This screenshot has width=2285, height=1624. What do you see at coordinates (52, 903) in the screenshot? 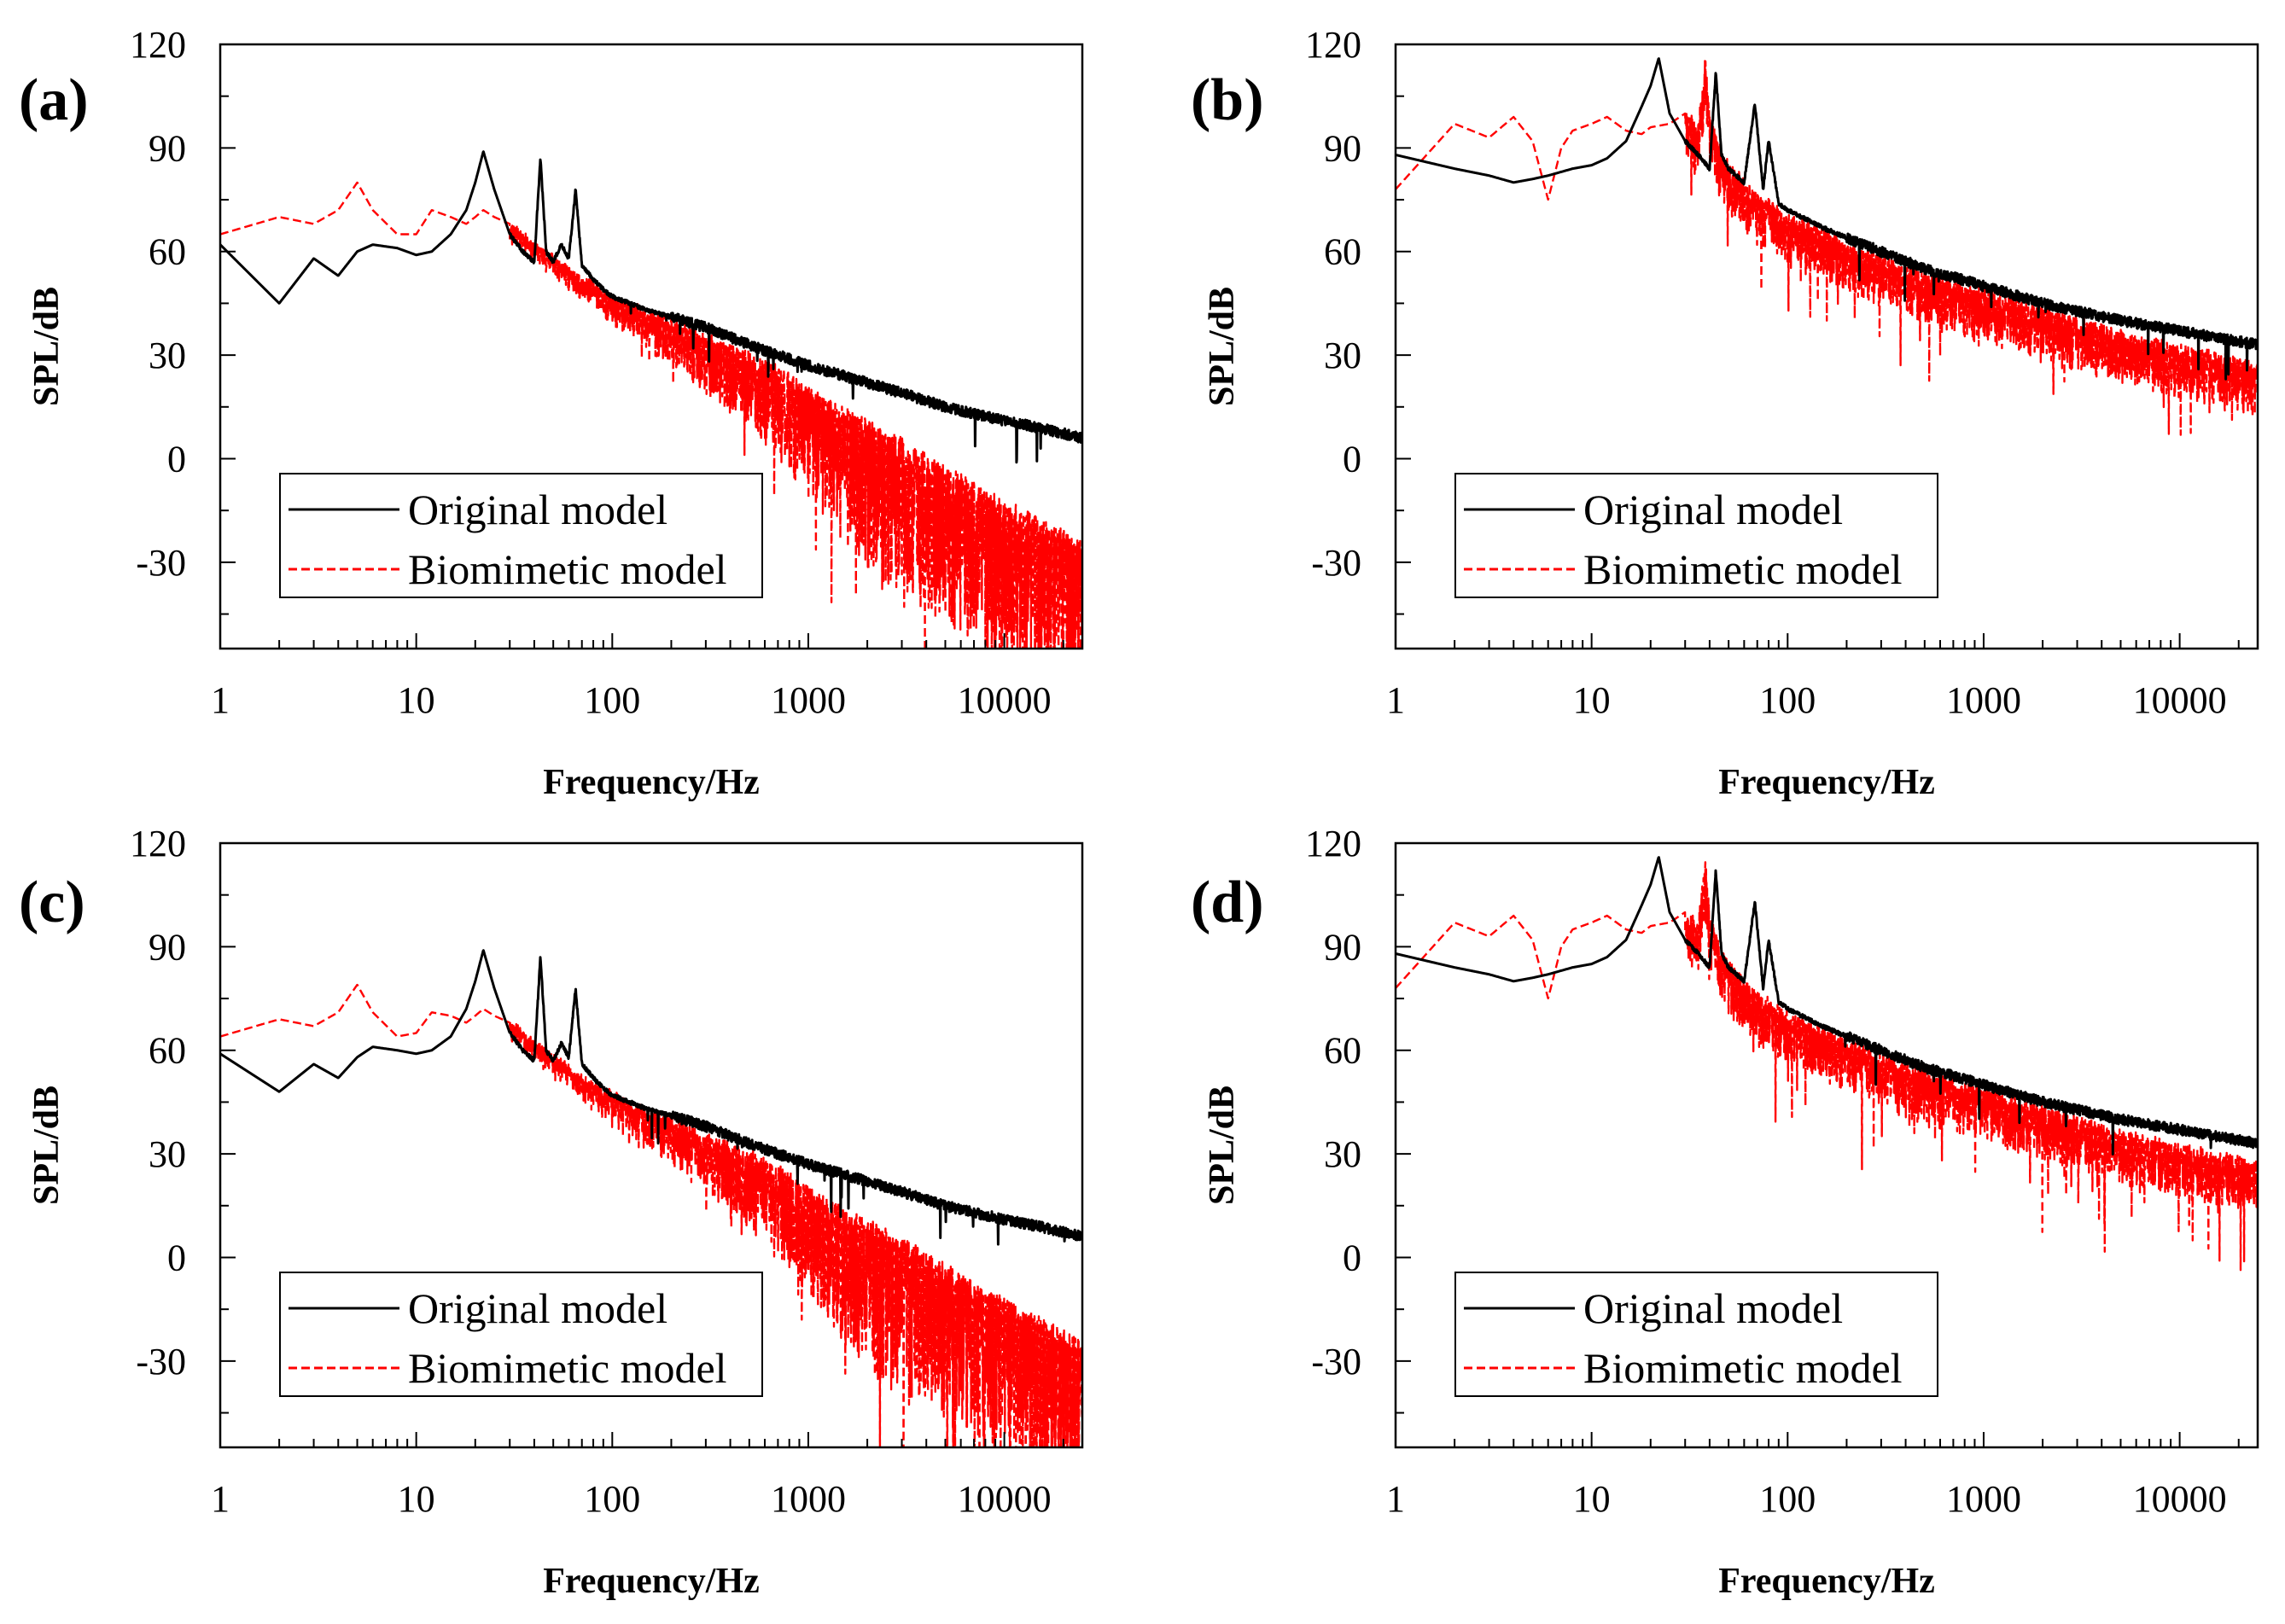
I see `panel-label: (c)` at bounding box center [52, 903].